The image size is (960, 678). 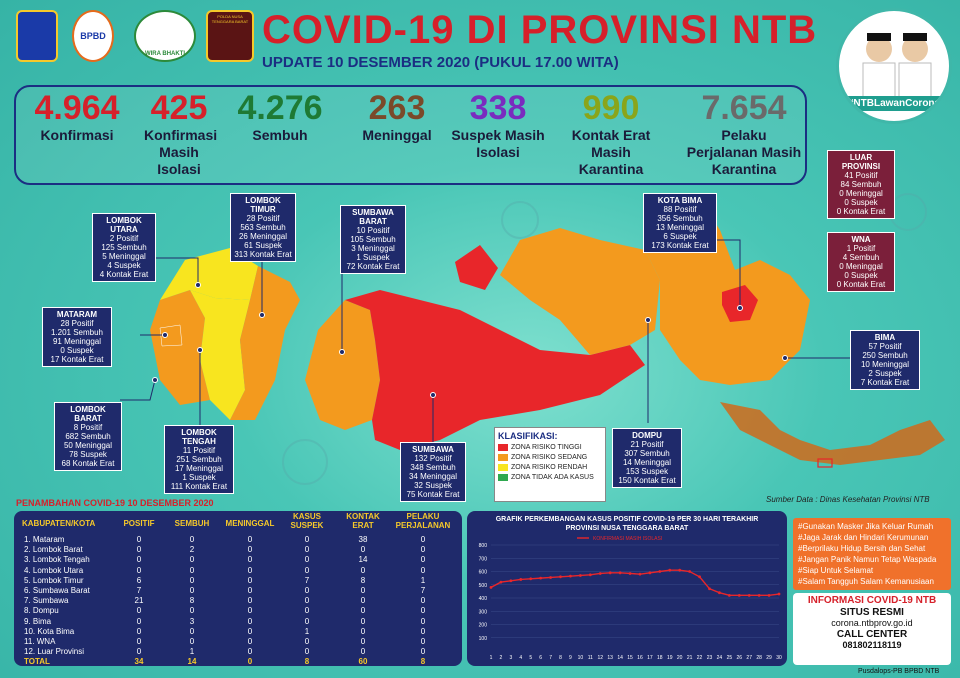 I want to click on table-total-label: TOTAL, so click(x=37, y=662).